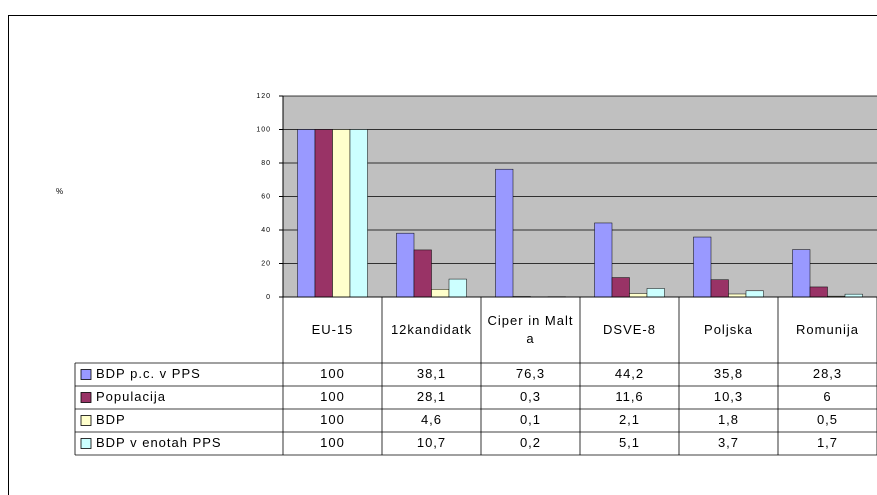 Image resolution: width=877 pixels, height=495 pixels. What do you see at coordinates (431, 396) in the screenshot?
I see `table-value: 28,1` at bounding box center [431, 396].